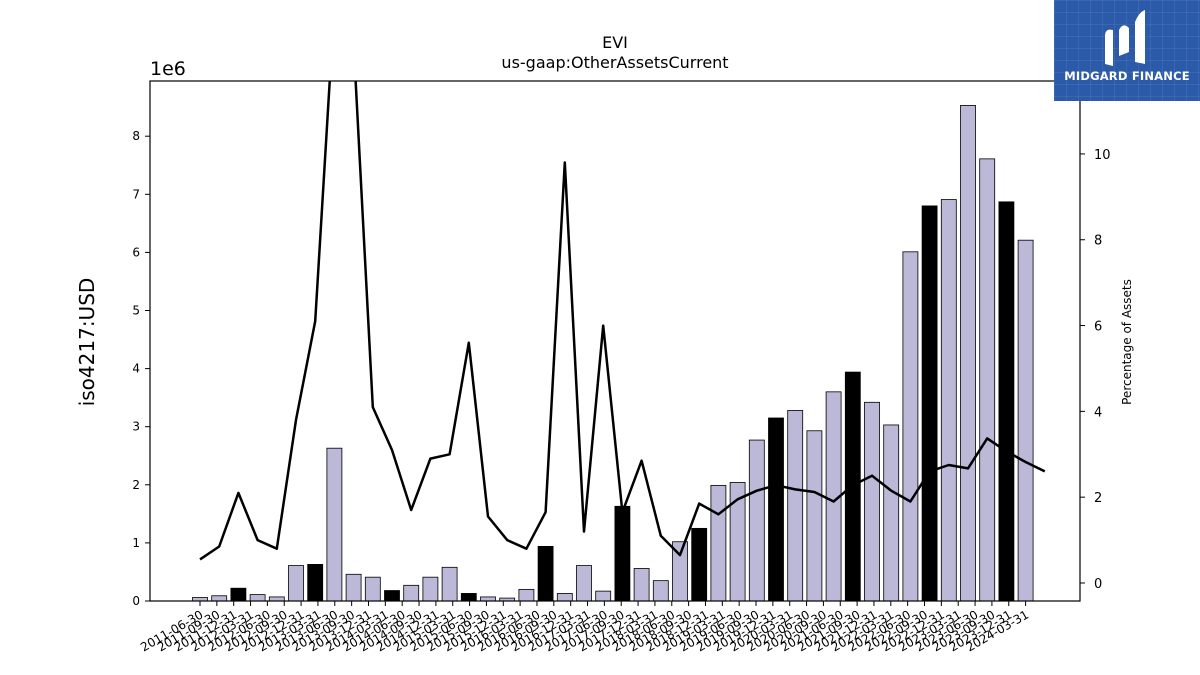  I want to click on y-tick-label: 5, so click(136, 310).